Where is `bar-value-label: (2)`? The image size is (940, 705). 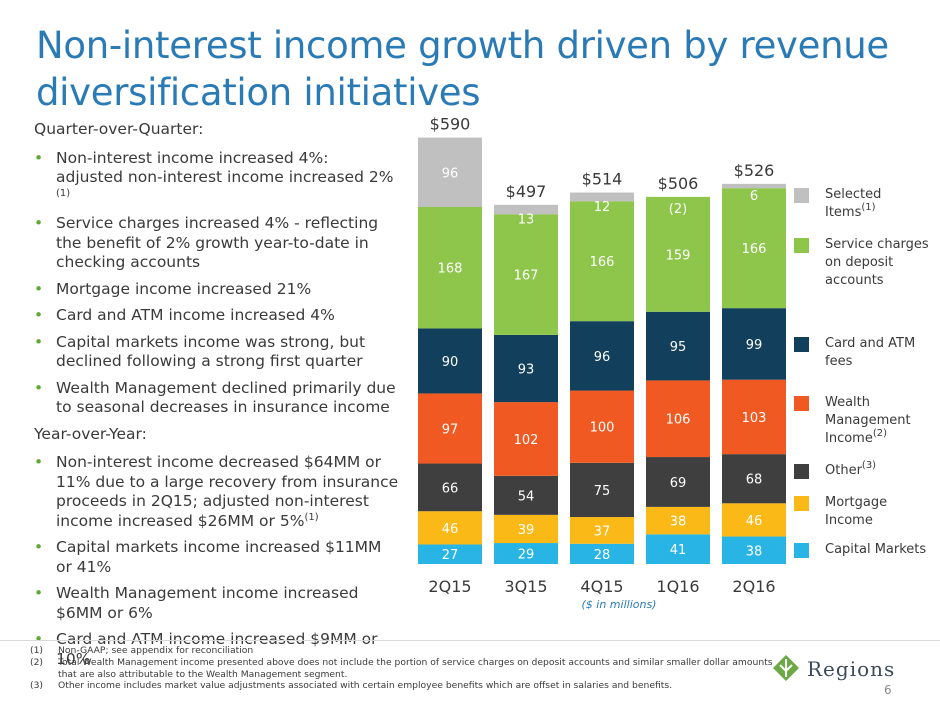
bar-value-label: (2) is located at coordinates (678, 209).